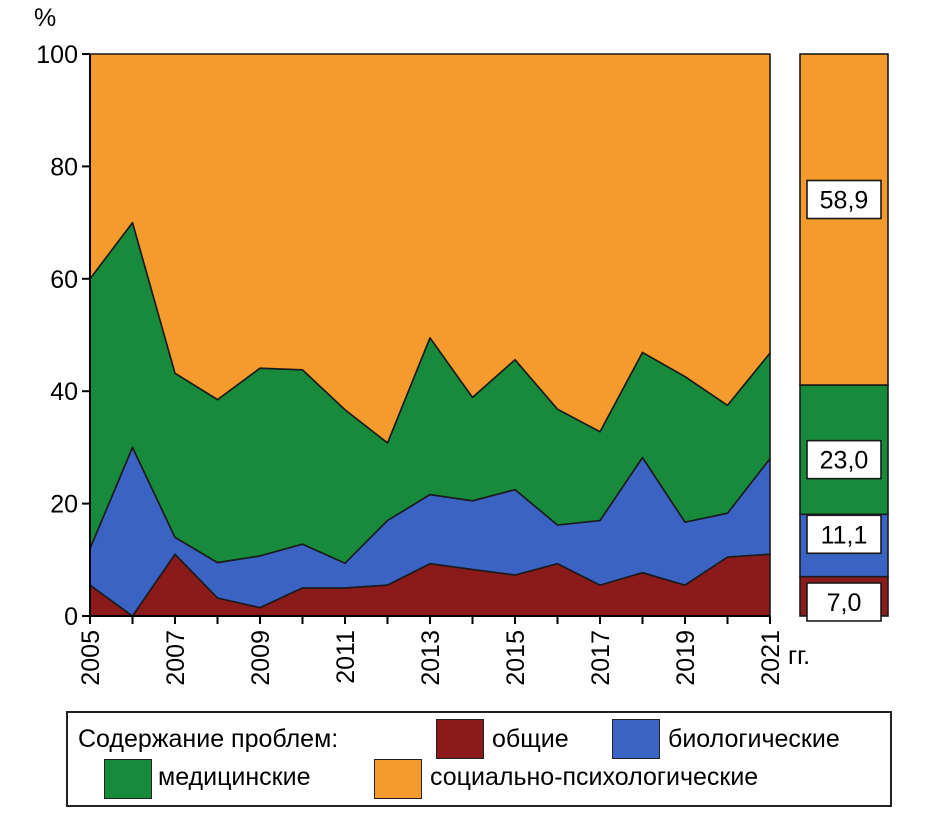  Describe the element at coordinates (516, 658) in the screenshot. I see `x-tick-label-2015: 2015` at that location.